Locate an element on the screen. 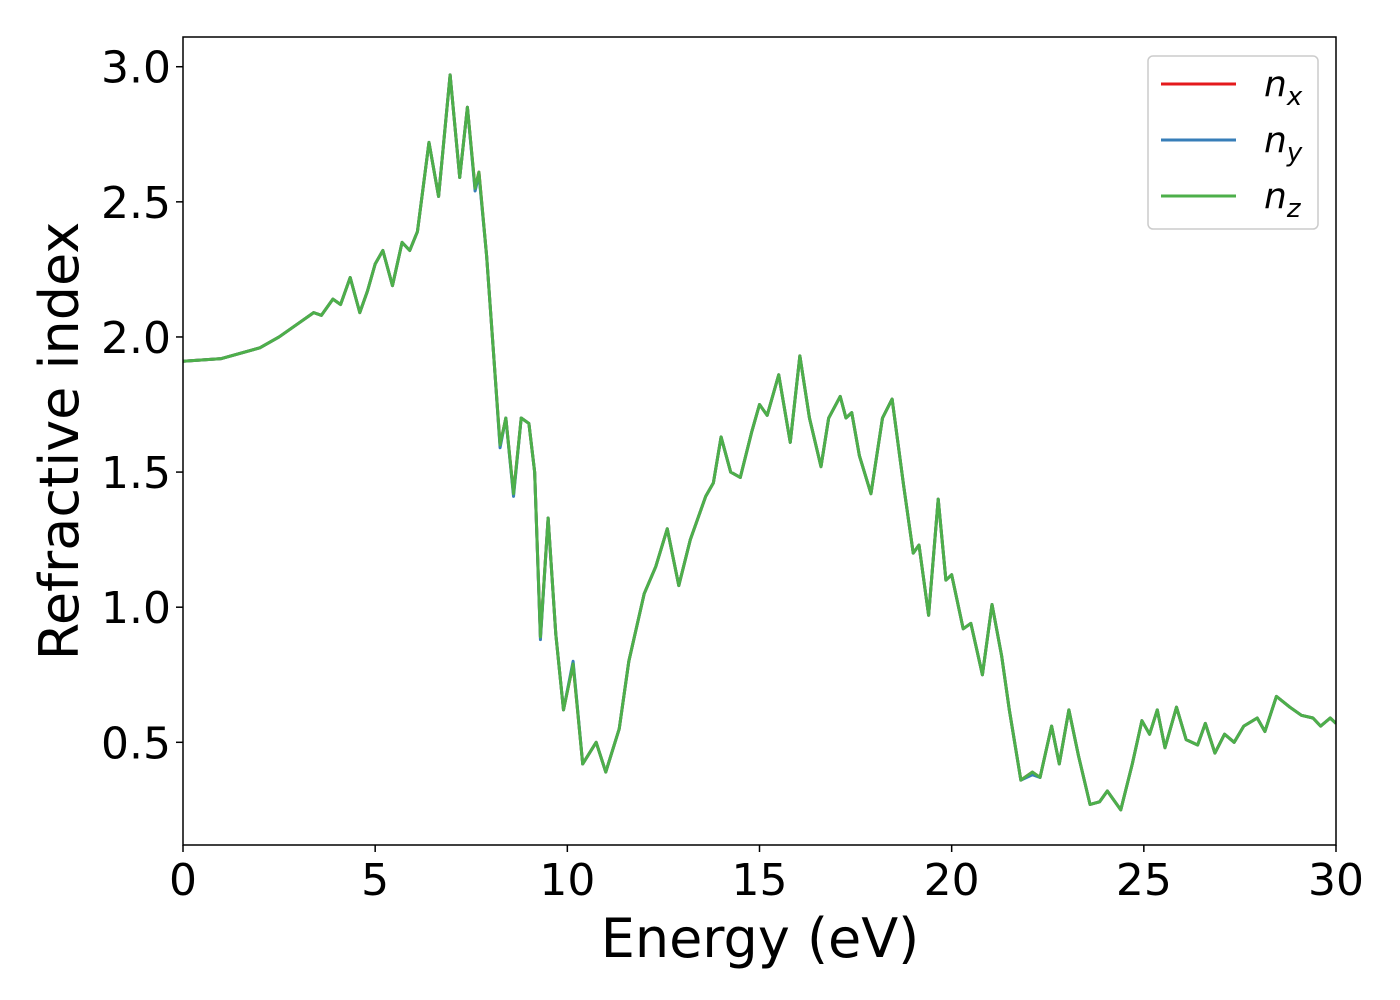 Image resolution: width=1400 pixels, height=1000 pixels. x-tick-label: 0 is located at coordinates (183, 880).